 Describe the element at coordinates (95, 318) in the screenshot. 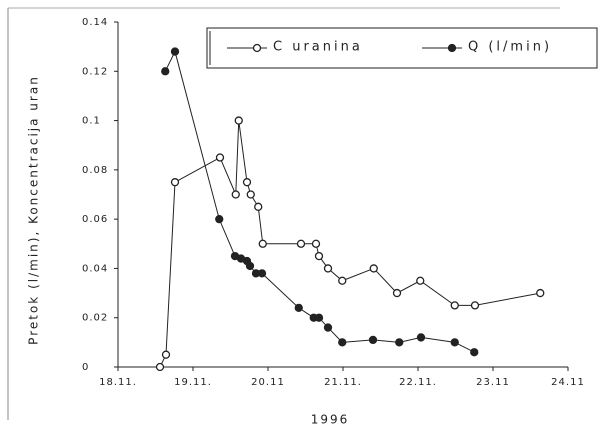

I see `y-tick-label: 0.02` at that location.